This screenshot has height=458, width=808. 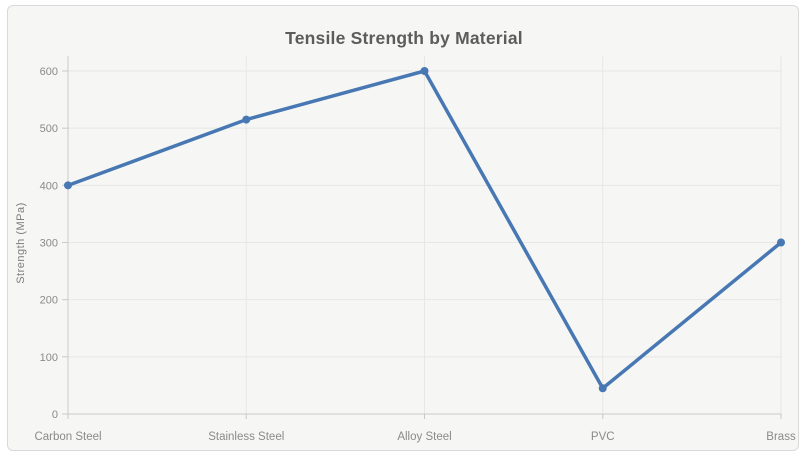 What do you see at coordinates (49, 186) in the screenshot?
I see `y-tick-label: 400` at bounding box center [49, 186].